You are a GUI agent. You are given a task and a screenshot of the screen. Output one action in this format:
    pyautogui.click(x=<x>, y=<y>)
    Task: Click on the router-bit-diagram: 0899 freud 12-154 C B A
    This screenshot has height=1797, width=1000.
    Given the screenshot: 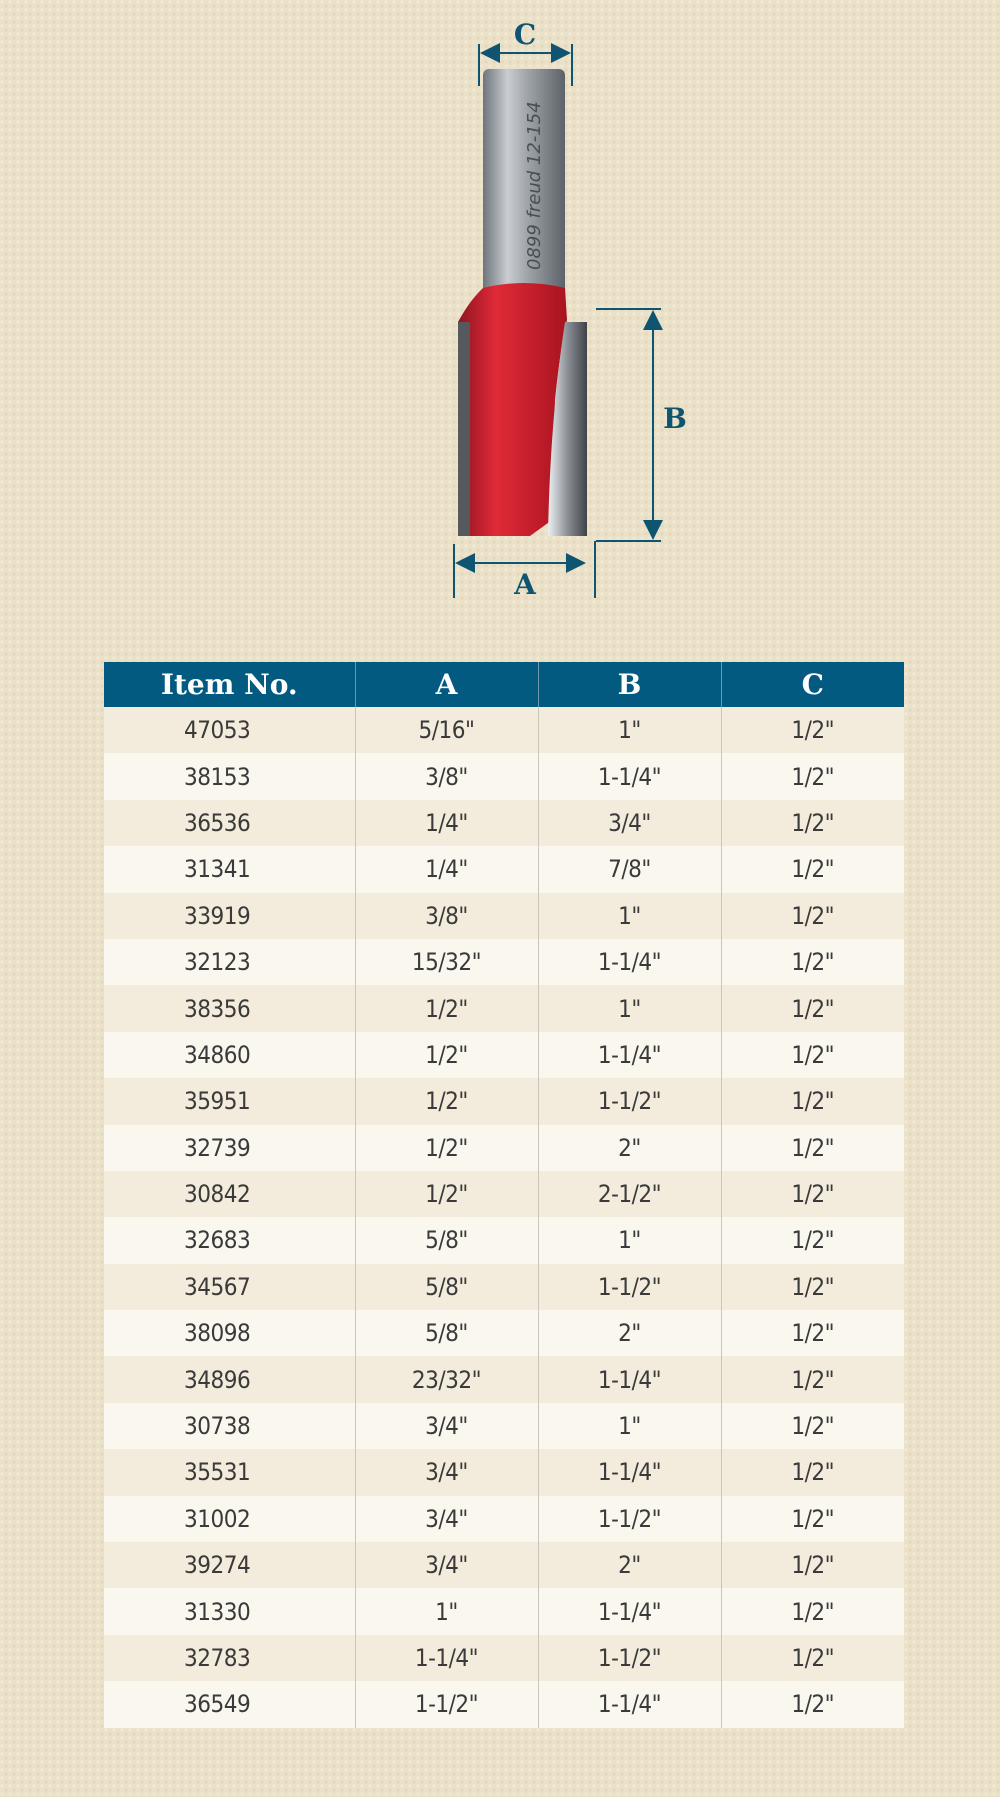 What is the action you would take?
    pyautogui.click(x=570, y=309)
    